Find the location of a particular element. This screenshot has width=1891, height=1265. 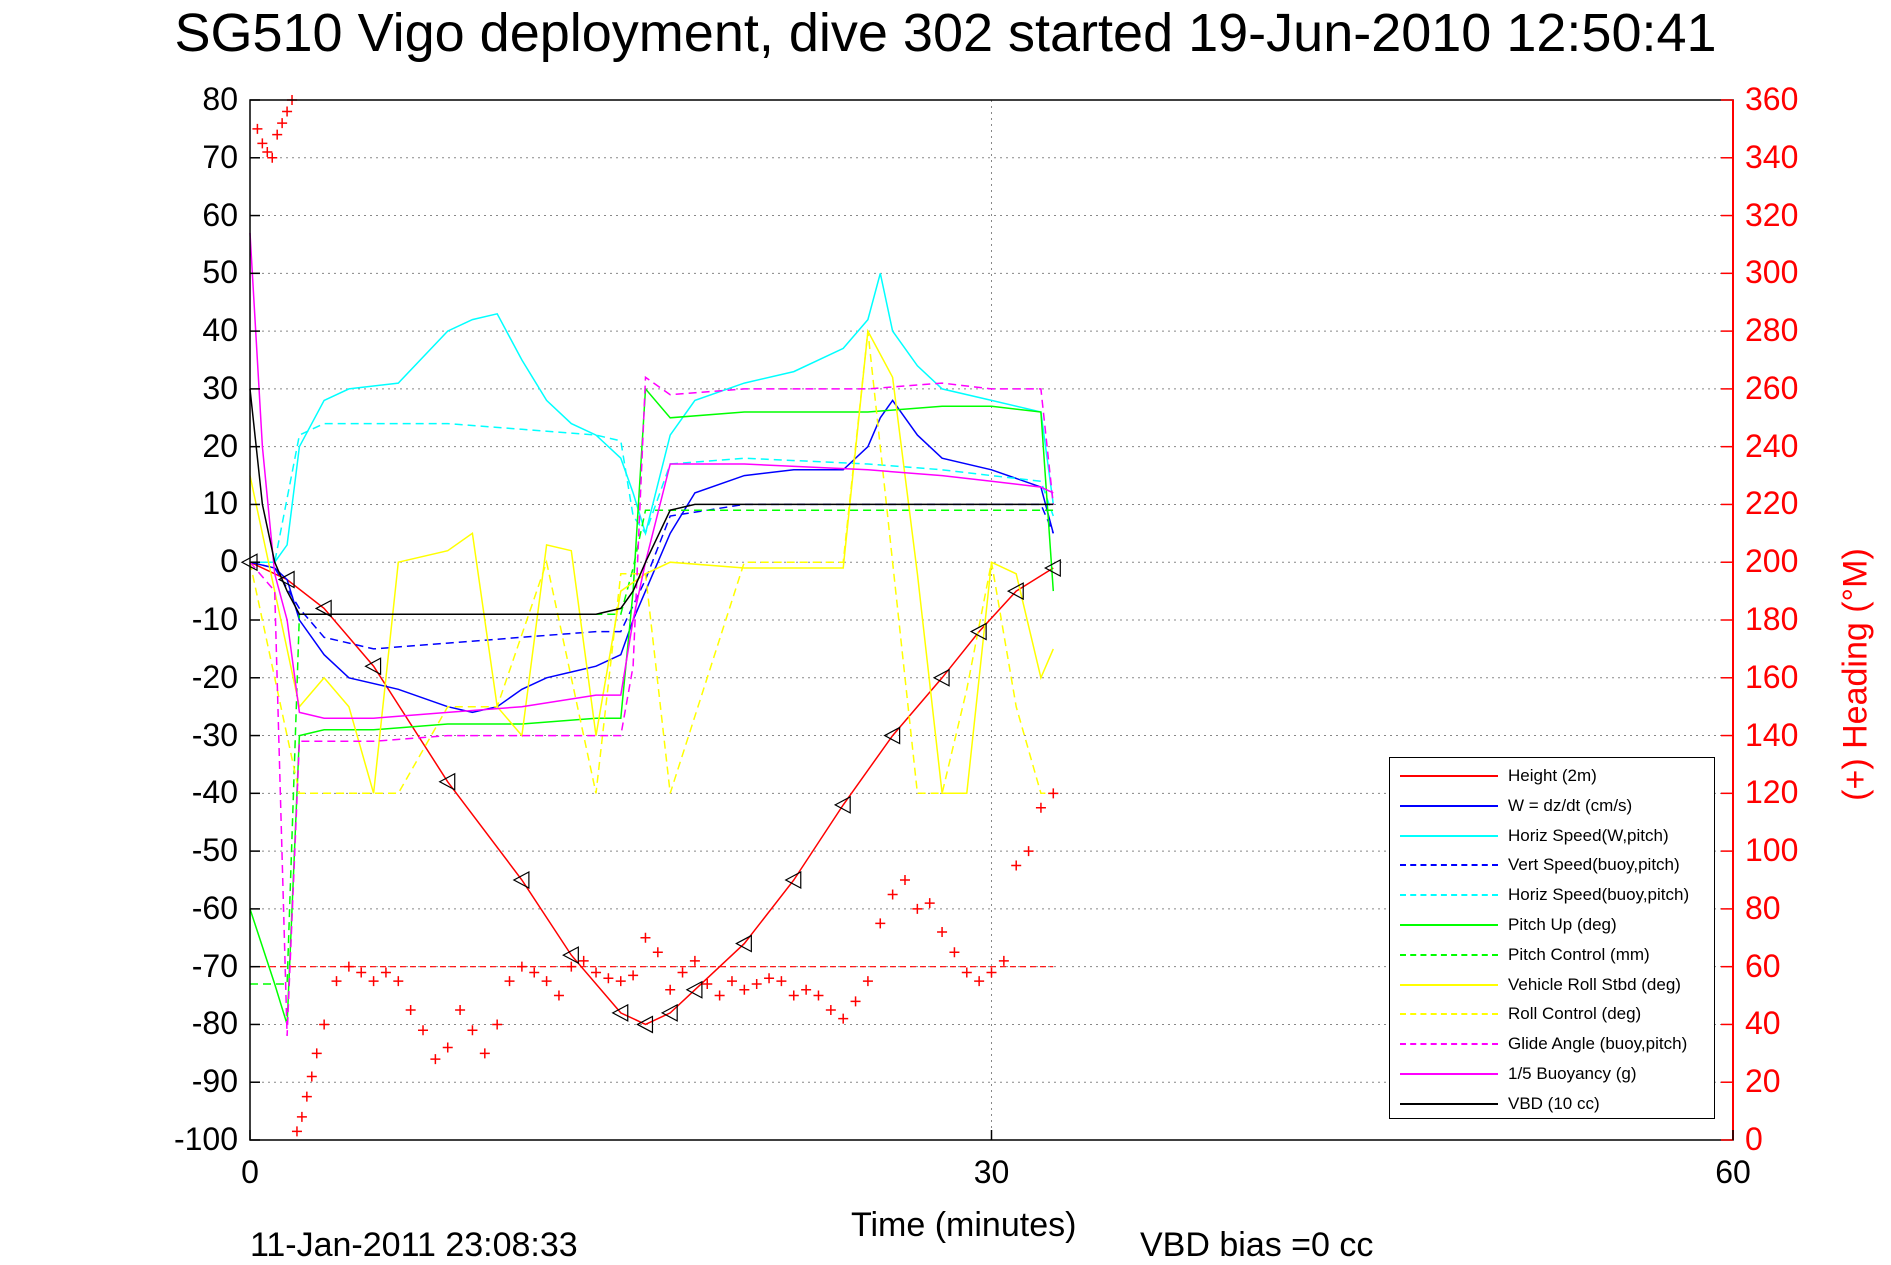

left-tick-label: 20 is located at coordinates (220, 445).